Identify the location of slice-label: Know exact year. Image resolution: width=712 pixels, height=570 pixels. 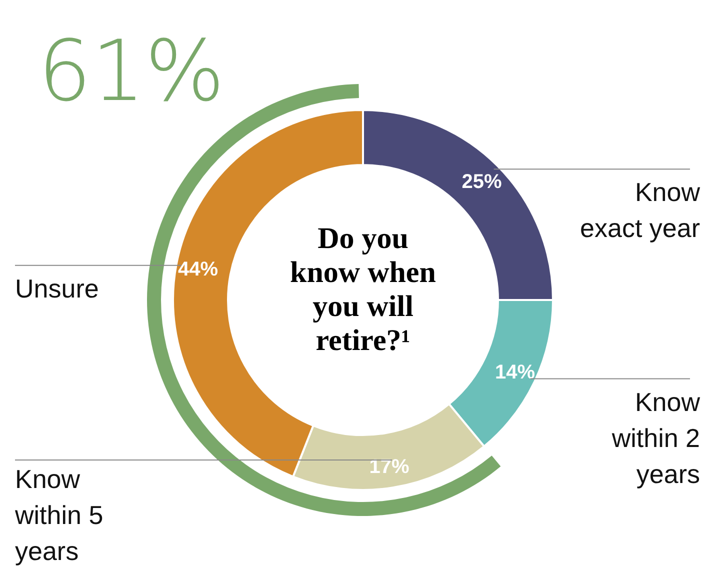
(640, 210).